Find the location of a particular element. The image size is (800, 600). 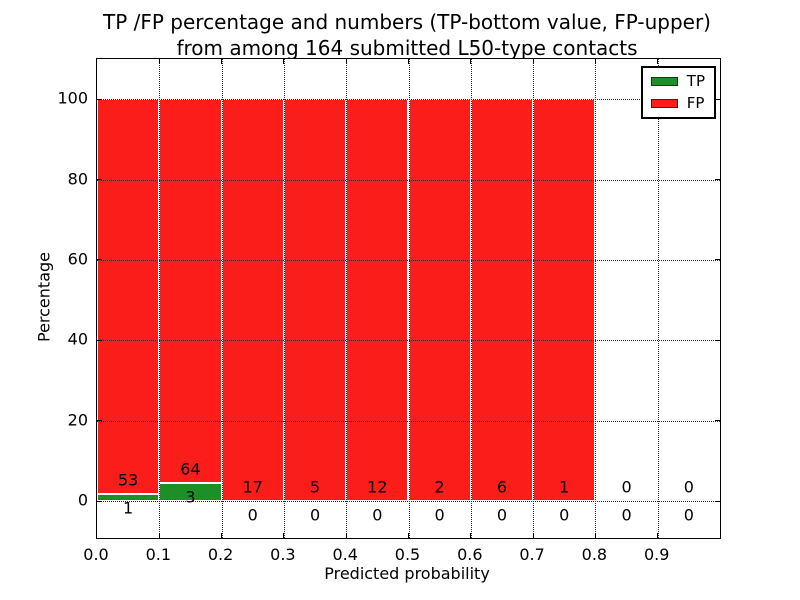

legend-row: FP is located at coordinates (677, 103).